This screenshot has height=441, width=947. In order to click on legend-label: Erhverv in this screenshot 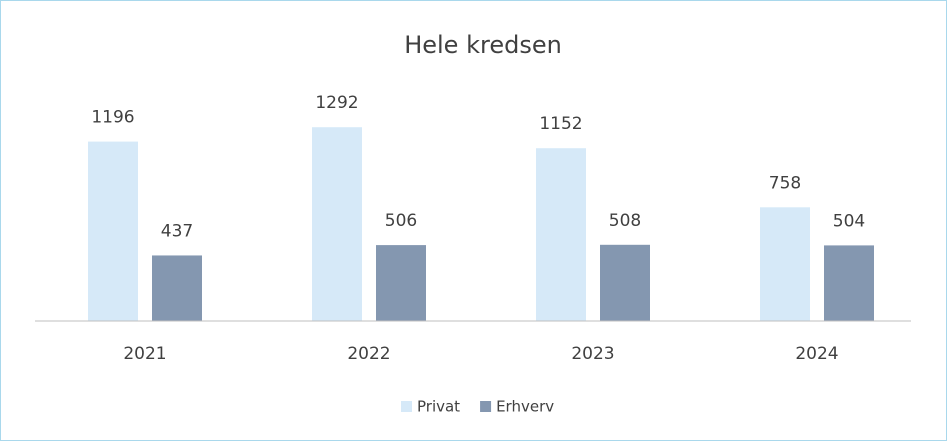, I will do `click(525, 407)`.